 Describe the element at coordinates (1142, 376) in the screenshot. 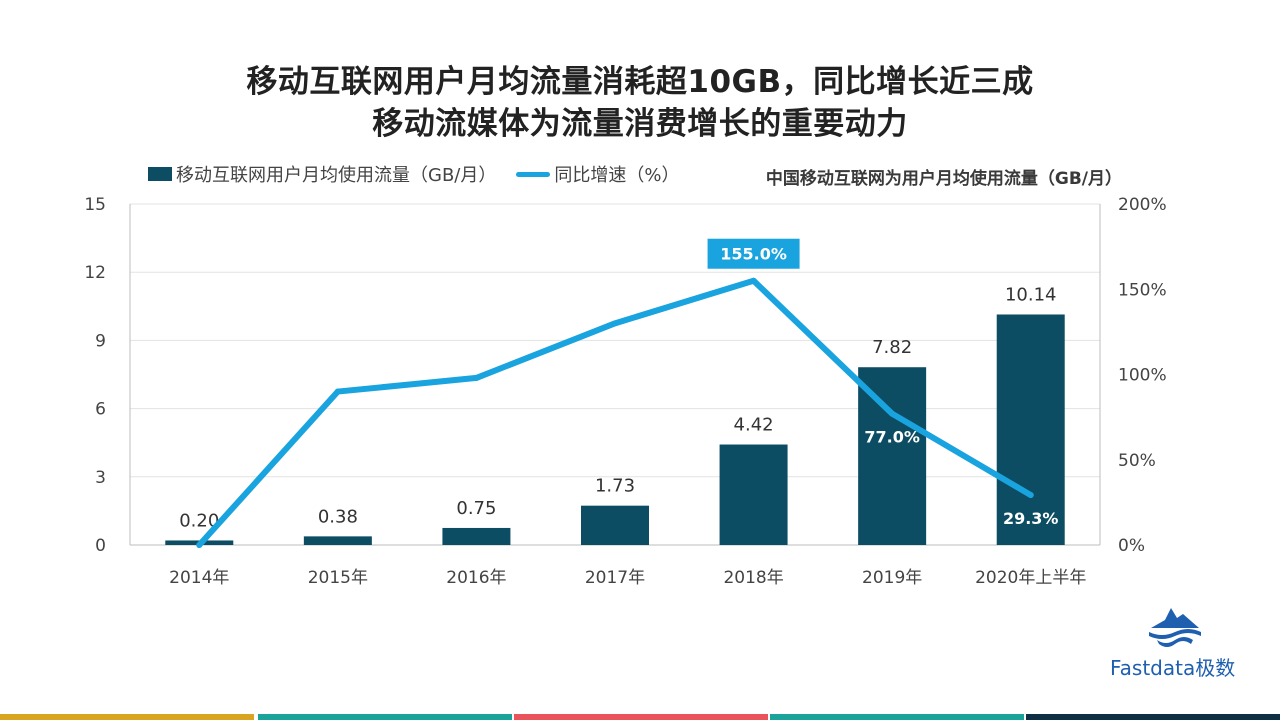

I see `y-right-tick-label: 100%` at that location.